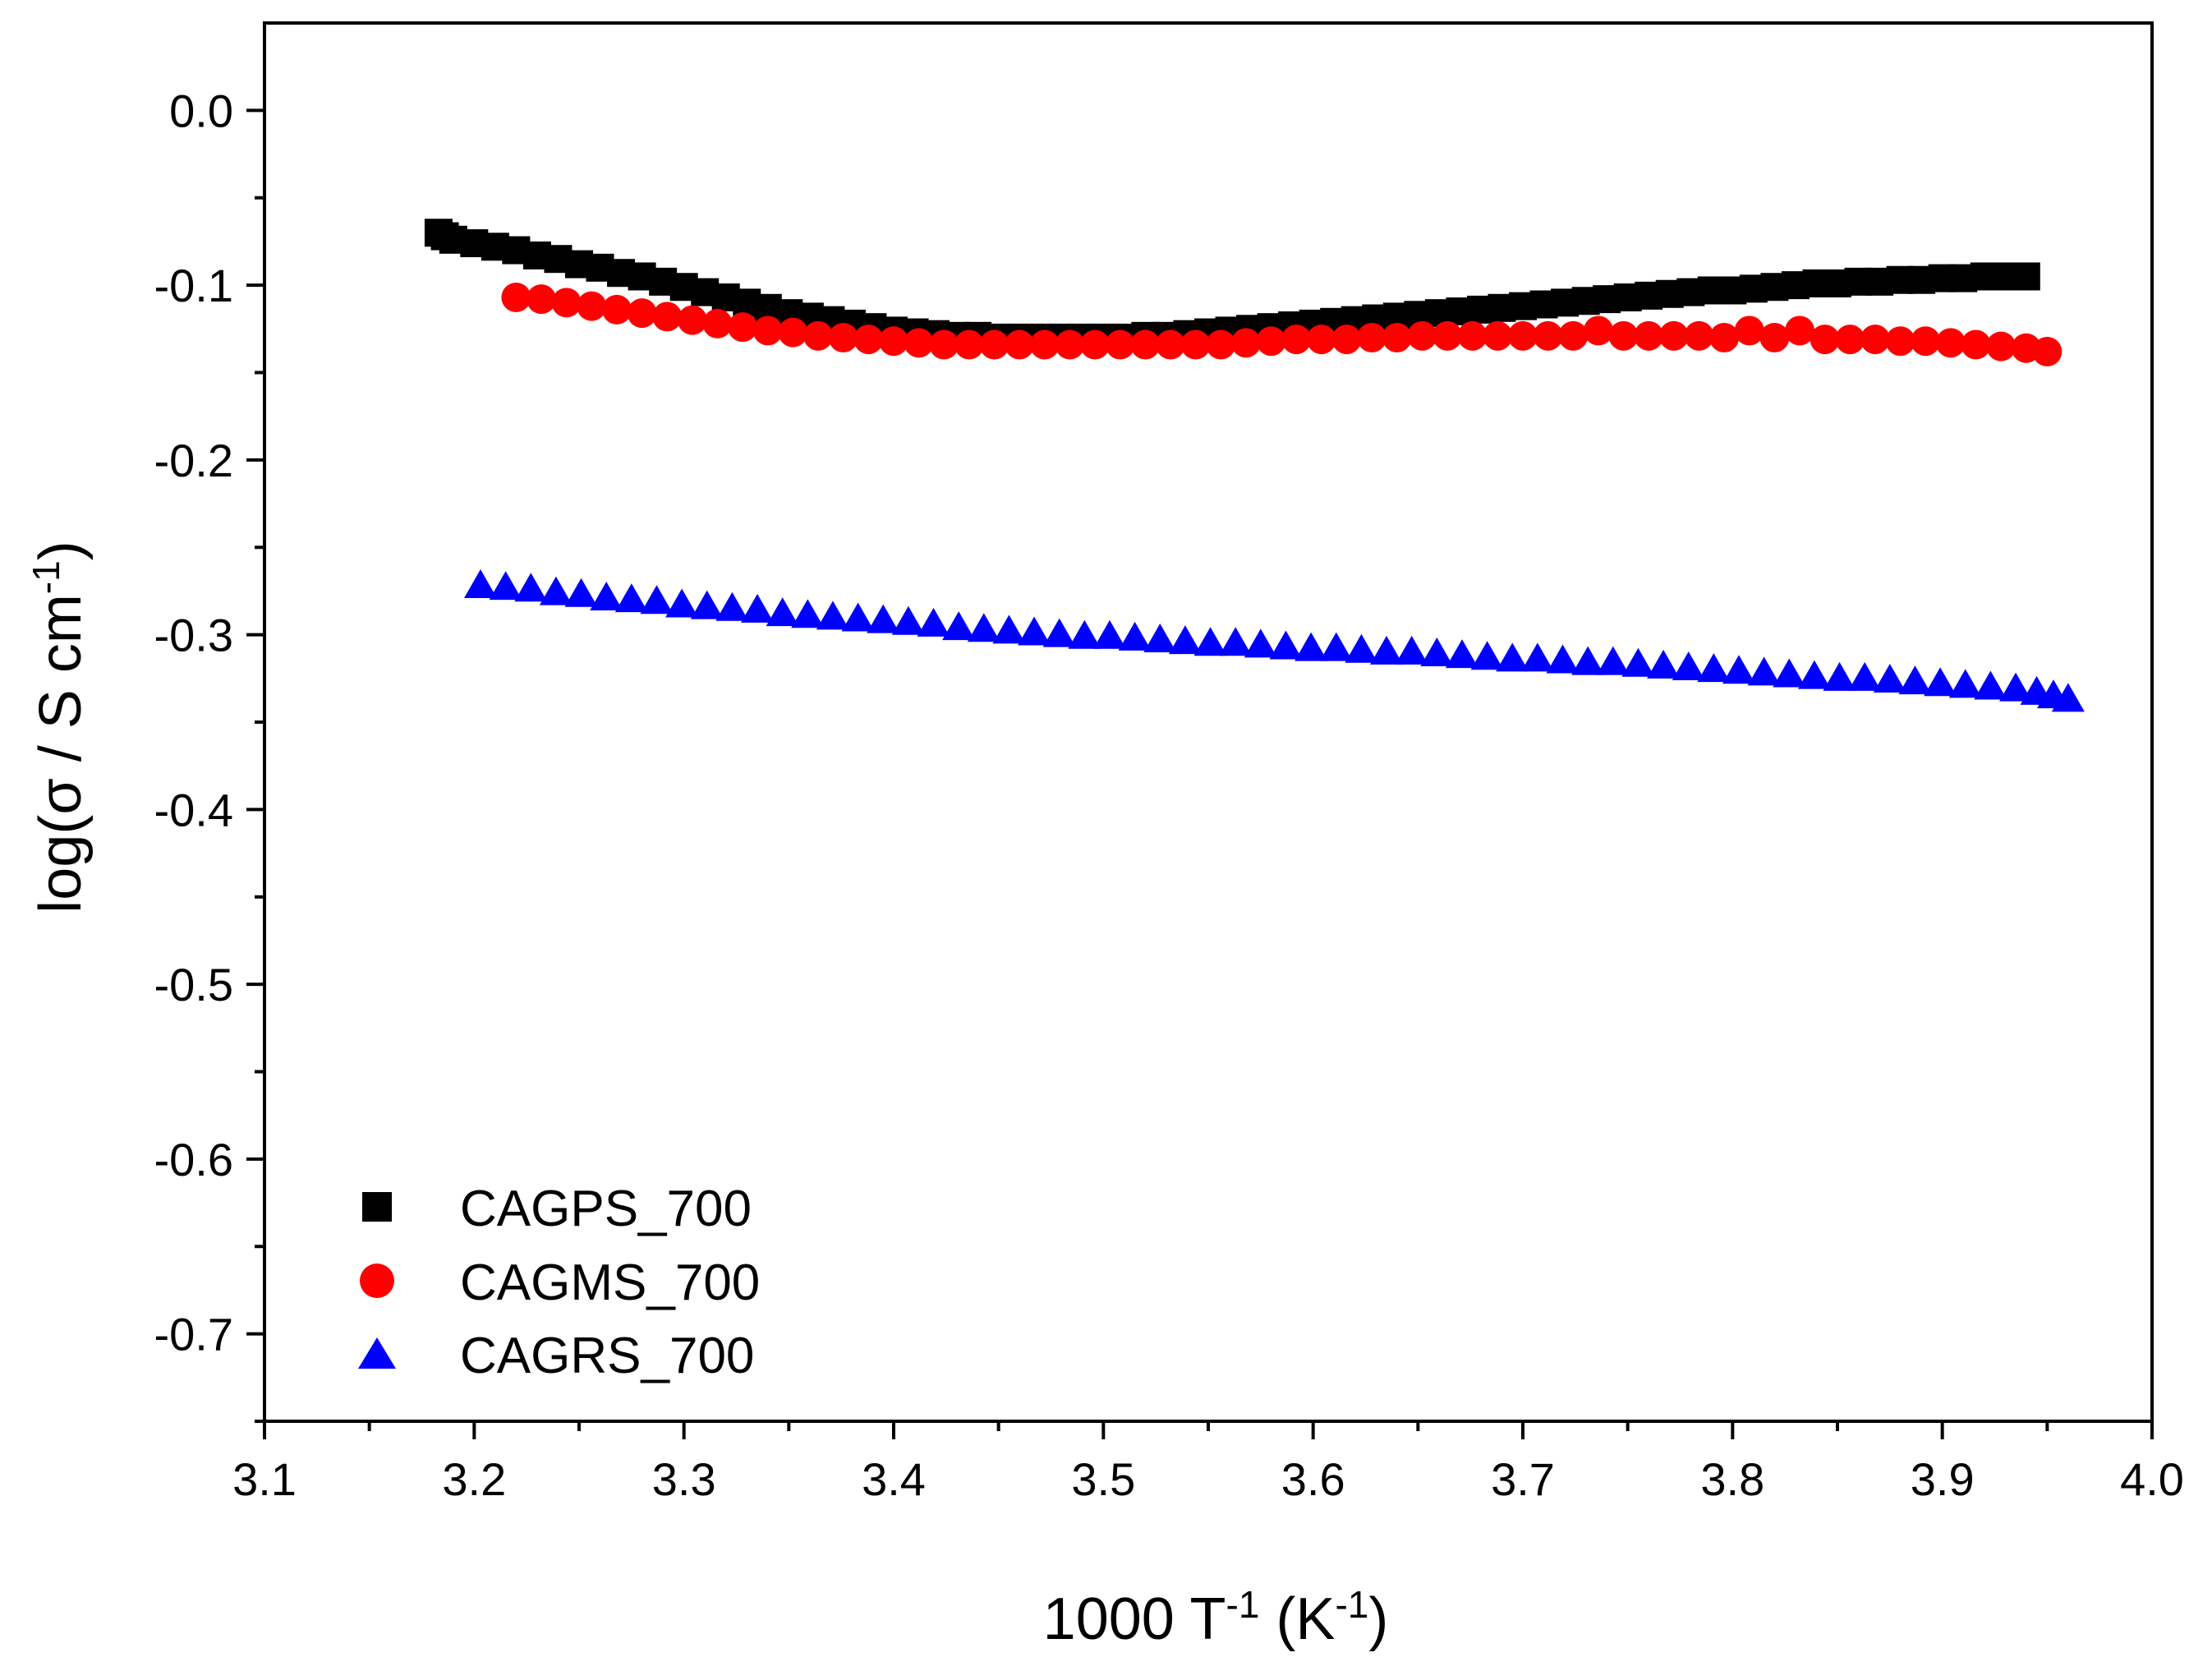  I want to click on legend: CAGPS_700 CAGMS_700 CAGRS_700, so click(559, 1282).